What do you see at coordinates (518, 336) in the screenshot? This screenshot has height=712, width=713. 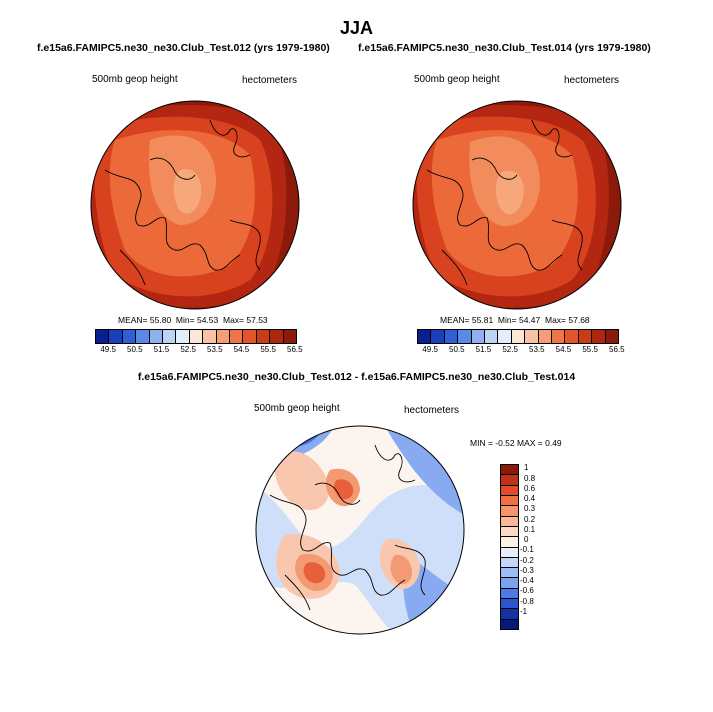 I see `panel2-colorbar` at bounding box center [518, 336].